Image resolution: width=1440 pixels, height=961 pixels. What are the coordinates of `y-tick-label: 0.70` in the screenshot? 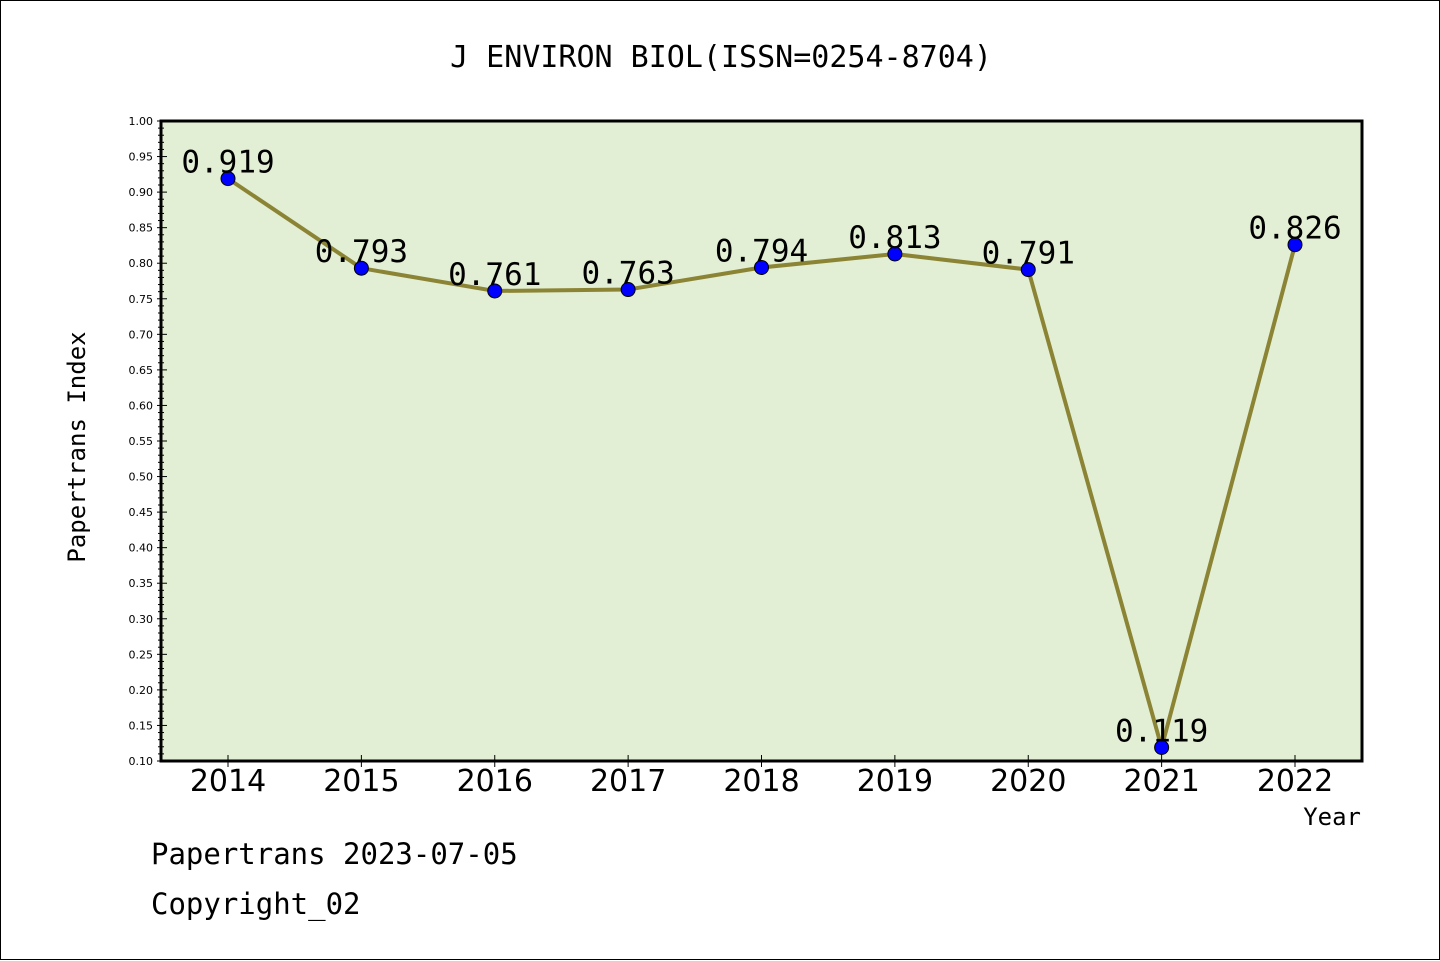 It's located at (141, 334).